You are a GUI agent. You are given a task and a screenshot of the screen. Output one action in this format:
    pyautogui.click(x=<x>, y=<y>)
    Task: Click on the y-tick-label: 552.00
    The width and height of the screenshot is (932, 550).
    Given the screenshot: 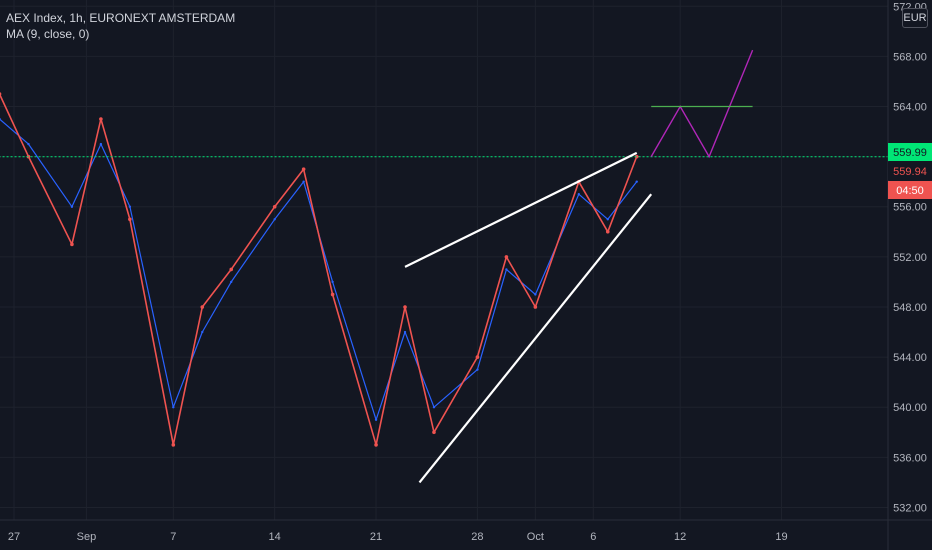 What is the action you would take?
    pyautogui.click(x=910, y=258)
    